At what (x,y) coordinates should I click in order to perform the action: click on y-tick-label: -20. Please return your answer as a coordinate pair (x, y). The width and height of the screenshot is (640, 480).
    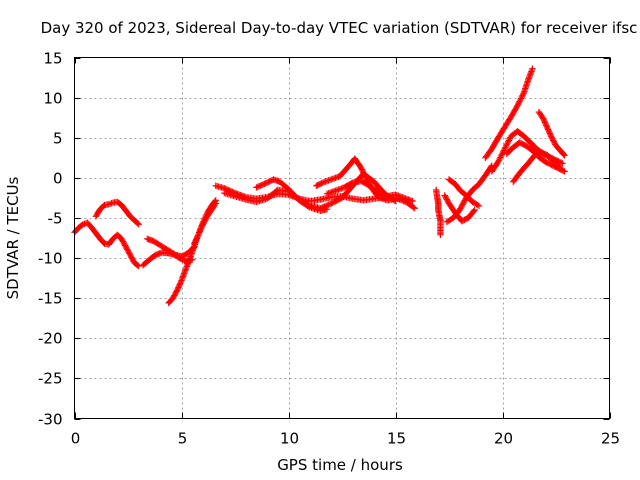
    Looking at the image, I should click on (50, 339).